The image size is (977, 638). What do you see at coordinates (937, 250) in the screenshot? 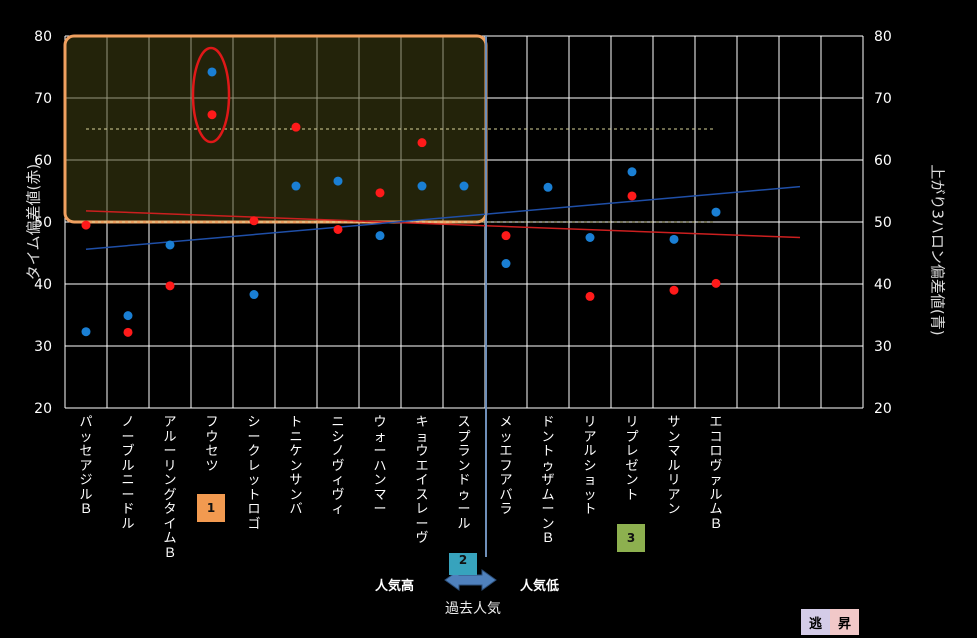
I see `right-axis-label: 上がり3ハロン偏差値(青)` at bounding box center [937, 250].